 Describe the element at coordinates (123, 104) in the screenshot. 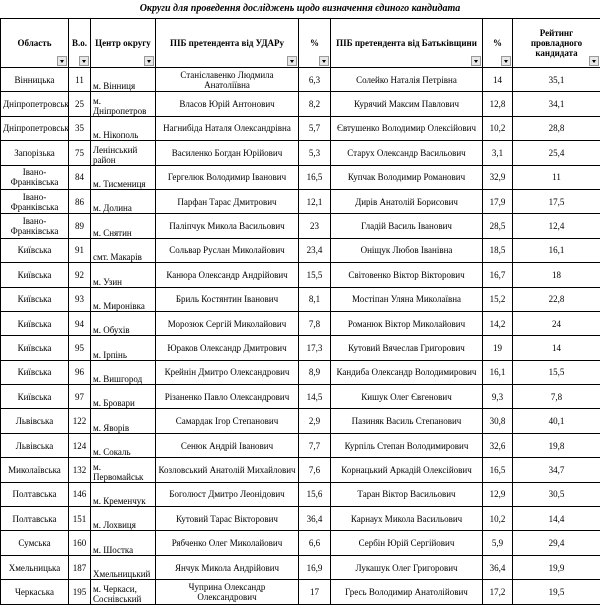

I see `table-cell: м. Дніпропетров` at that location.